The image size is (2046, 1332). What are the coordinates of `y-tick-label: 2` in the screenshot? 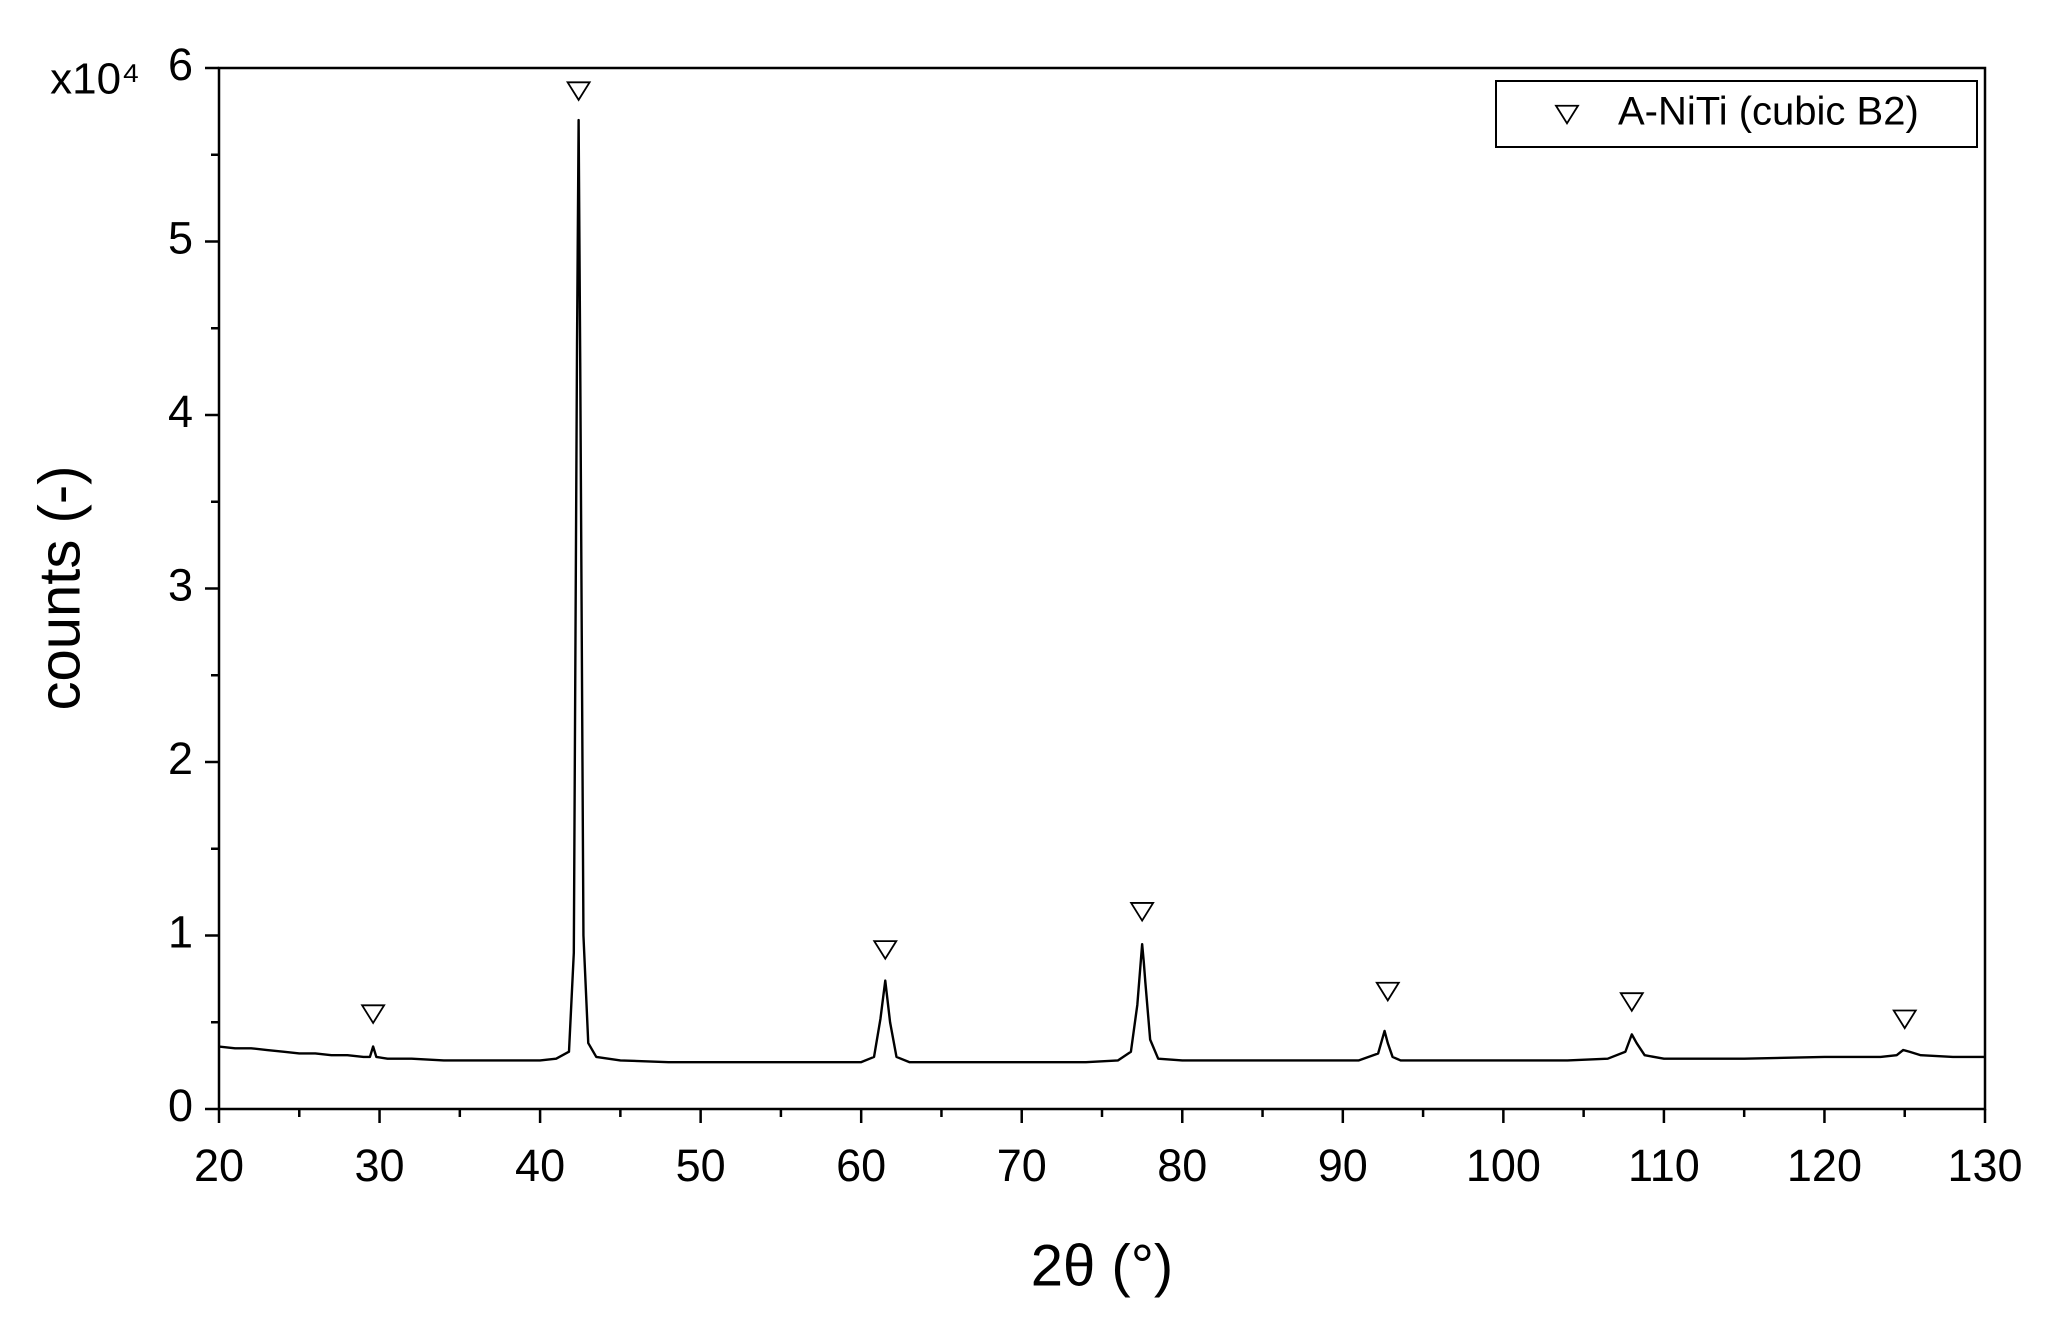 It's located at (180, 758).